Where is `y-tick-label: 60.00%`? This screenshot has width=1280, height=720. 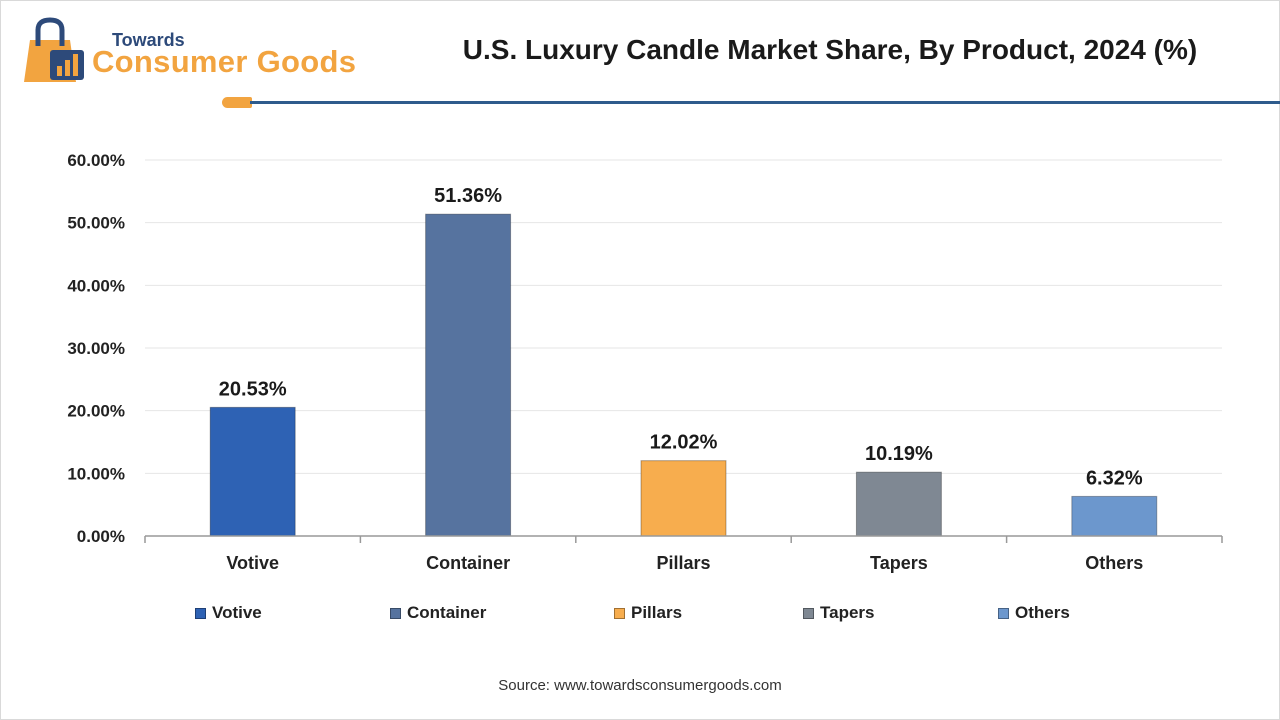
y-tick-label: 60.00% is located at coordinates (96, 160).